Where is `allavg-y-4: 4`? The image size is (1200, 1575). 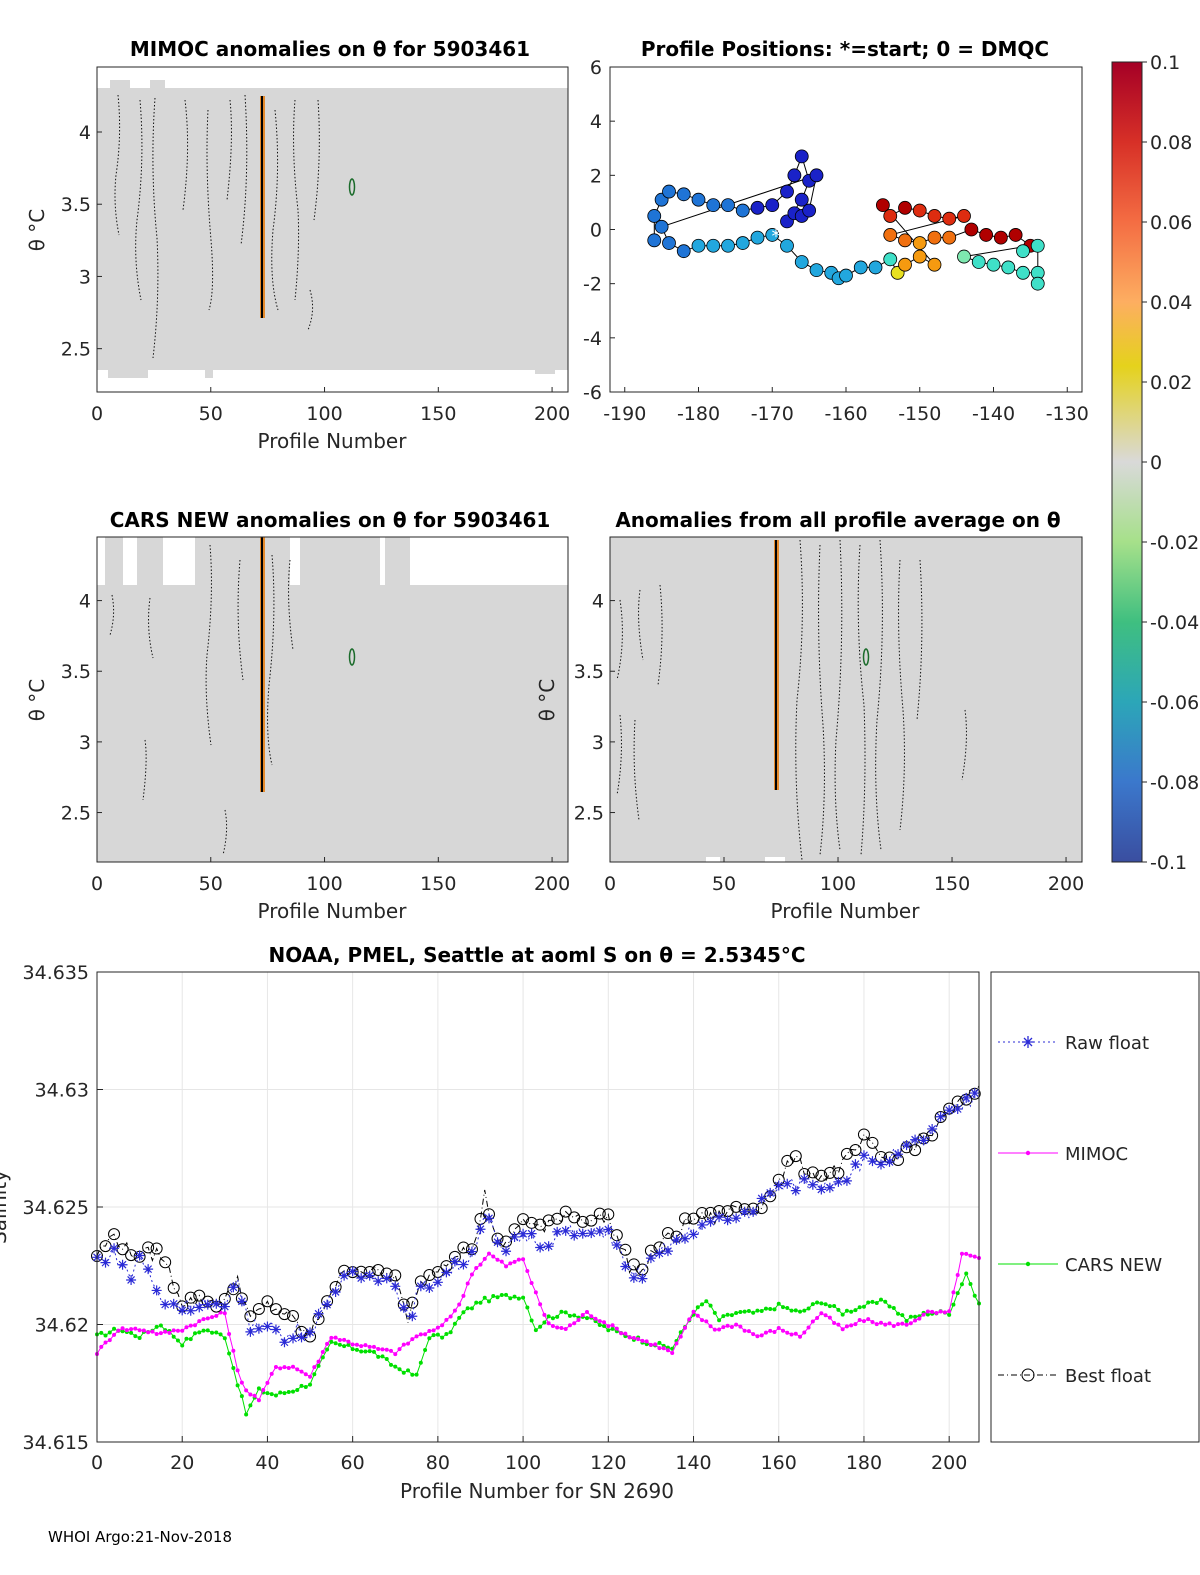
allavg-y-4: 4 is located at coordinates (598, 602).